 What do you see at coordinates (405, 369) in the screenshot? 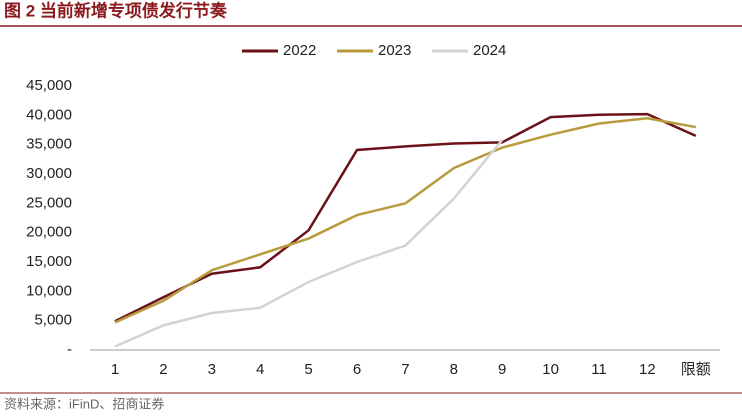
I see `x-tick-label: 7` at bounding box center [405, 369].